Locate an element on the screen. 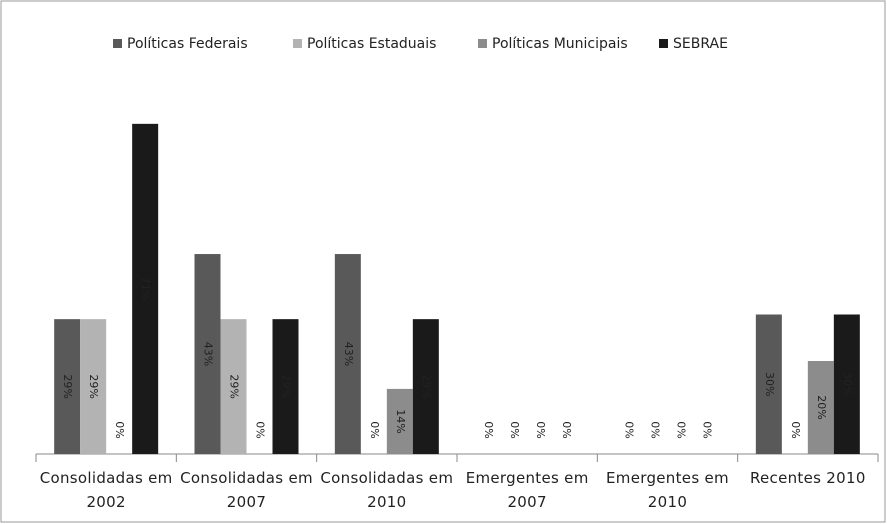  data-label: 20% is located at coordinates (821, 407).